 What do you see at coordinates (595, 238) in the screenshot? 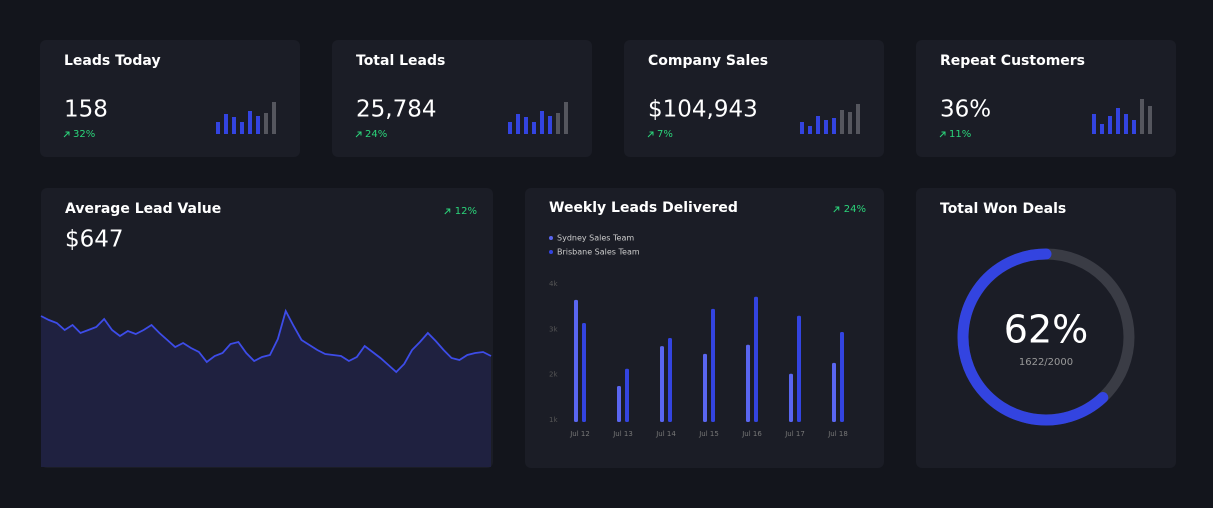
I see `legend-label: Sydney Sales Team` at bounding box center [595, 238].